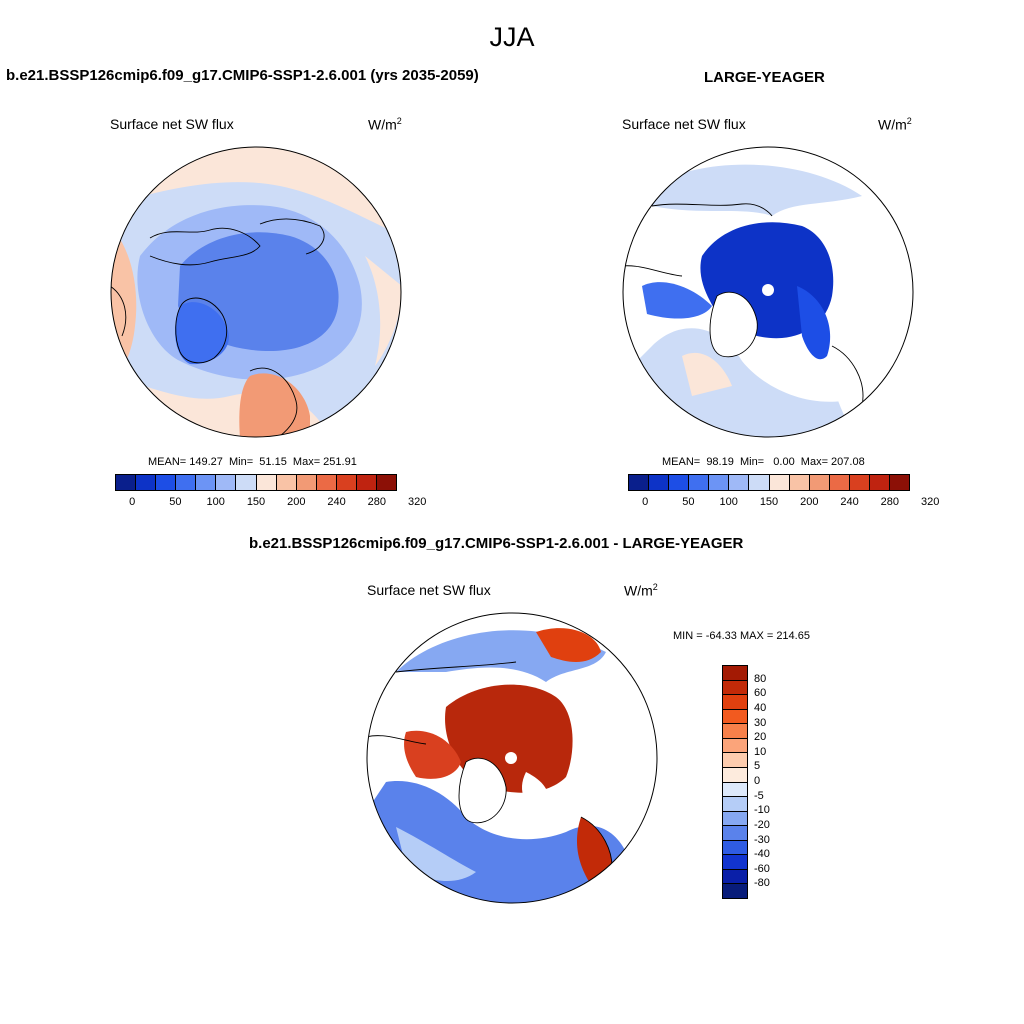  What do you see at coordinates (535, 792) in the screenshot?
I see `panel-diff-inner-mask` at bounding box center [535, 792].